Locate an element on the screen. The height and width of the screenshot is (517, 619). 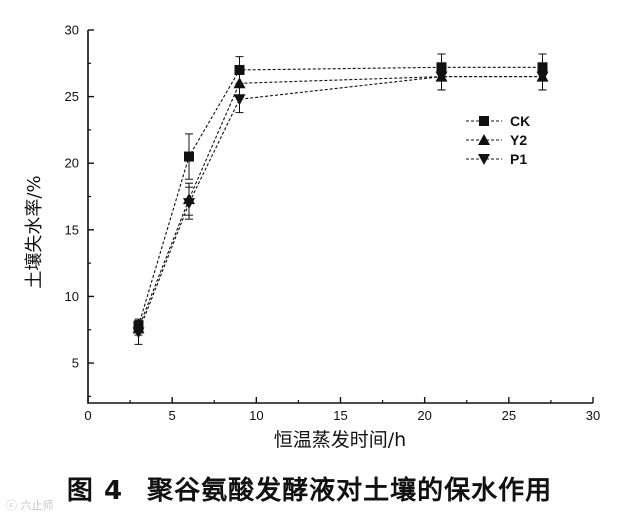
legend-item-y2: Y2 is located at coordinates (496, 140).